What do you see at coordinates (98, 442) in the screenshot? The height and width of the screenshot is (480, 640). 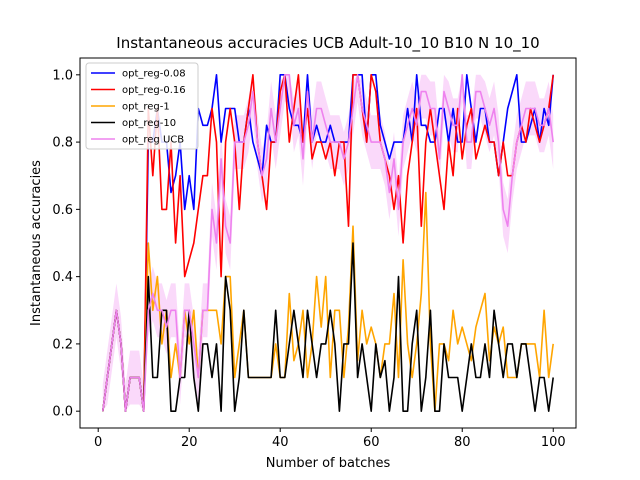 I see `x-tick-label: 0` at bounding box center [98, 442].